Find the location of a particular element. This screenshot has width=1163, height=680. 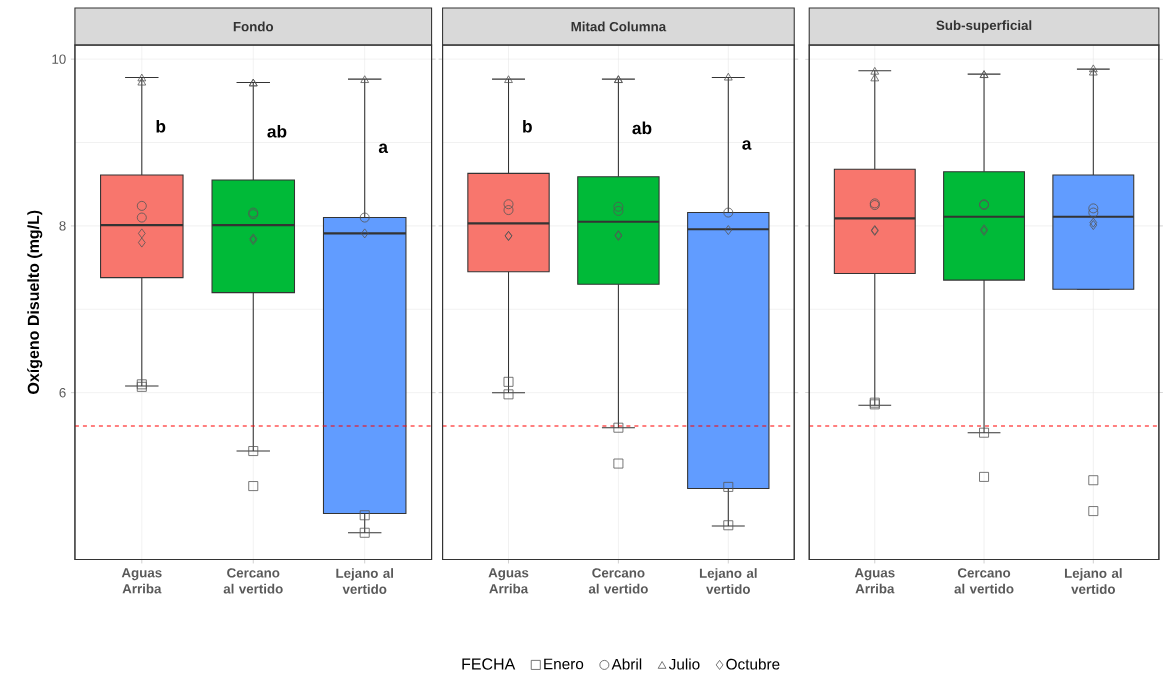

y-tick-label: 8 is located at coordinates (62, 226).